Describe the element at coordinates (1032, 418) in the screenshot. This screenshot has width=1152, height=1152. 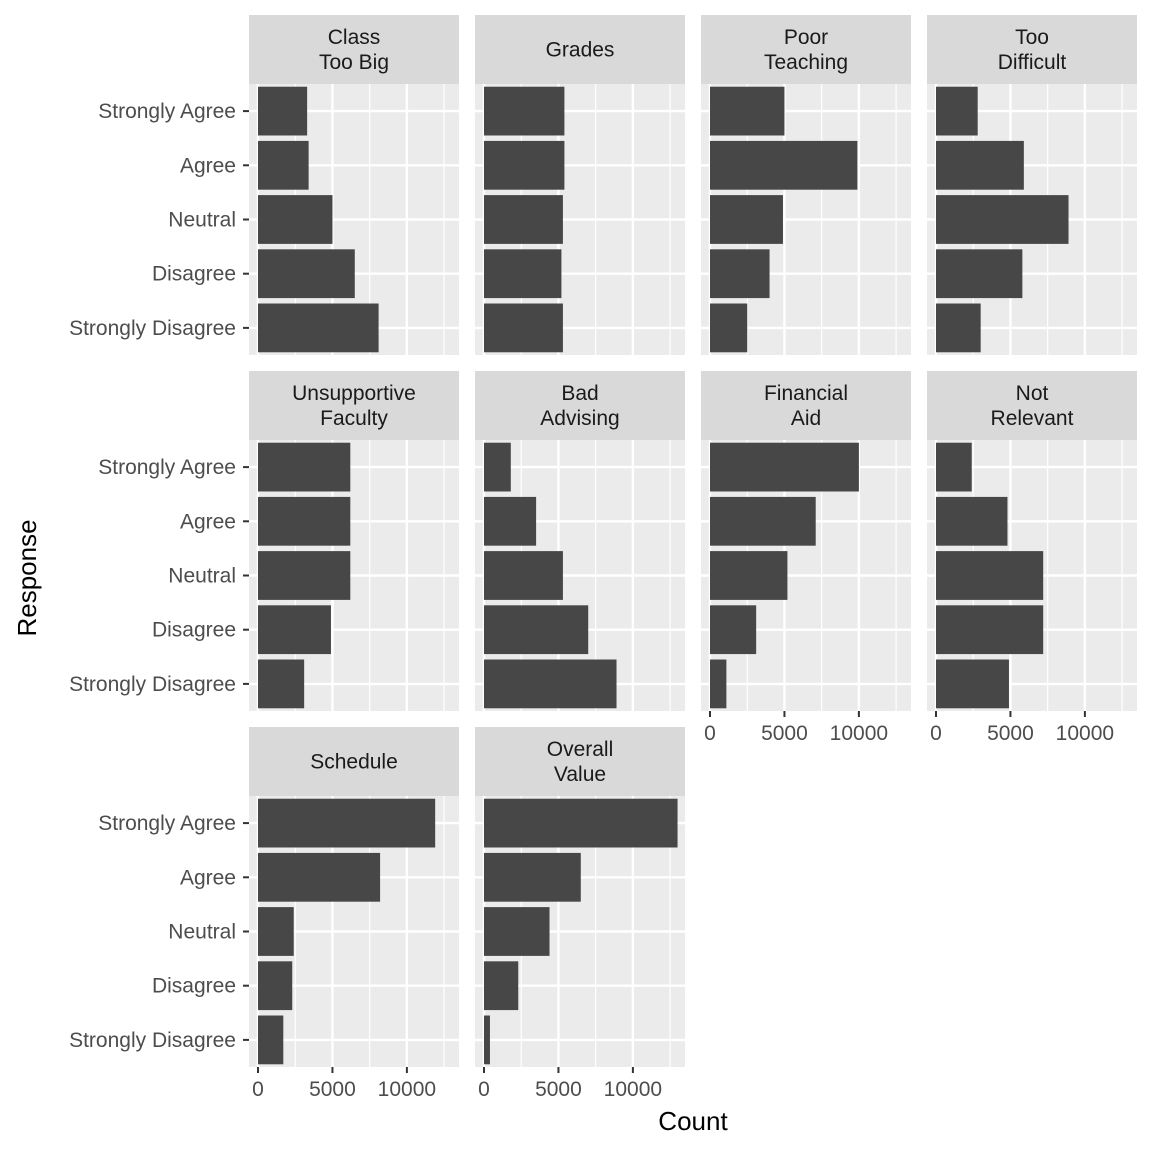
I see `facet-strip-label: Relevant` at that location.